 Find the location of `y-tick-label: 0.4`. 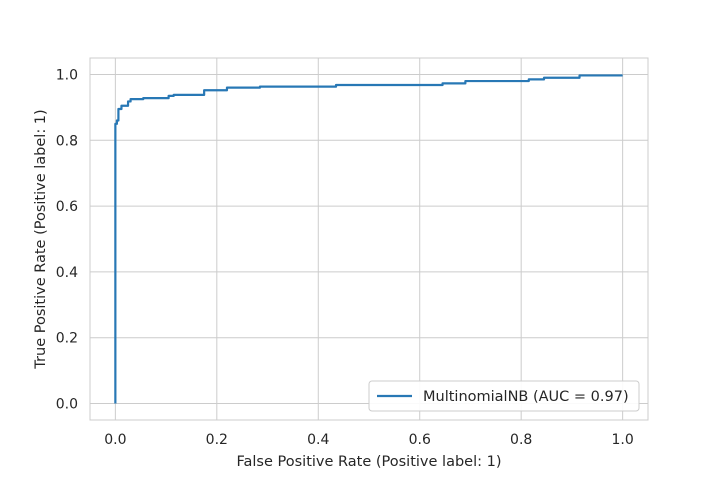

y-tick-label: 0.4 is located at coordinates (67, 273).